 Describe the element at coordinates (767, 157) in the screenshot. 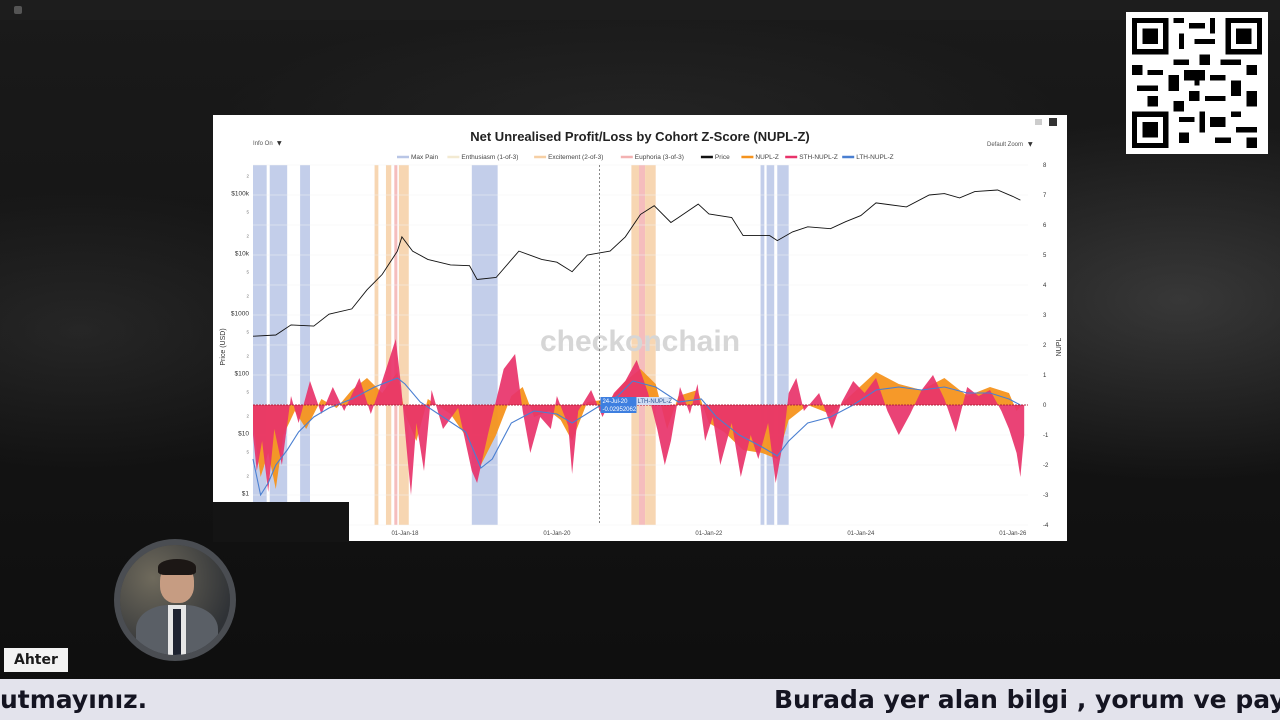

I see `legend-label: NUPL-Z` at that location.